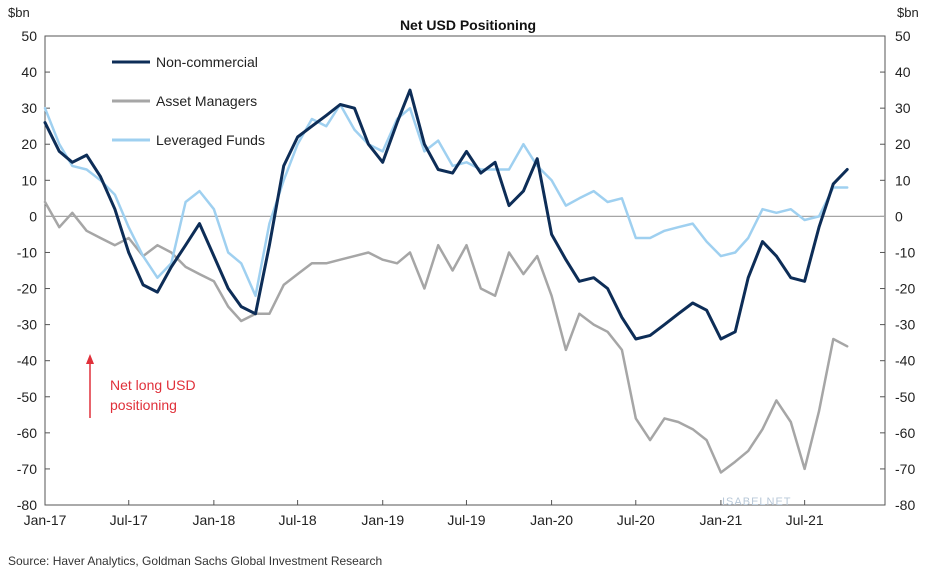  I want to click on y-axis-right: 50 40 30 20 10 0 -10 -20 -30 -40 -50 -60 -70 -80, so click(897, 270).